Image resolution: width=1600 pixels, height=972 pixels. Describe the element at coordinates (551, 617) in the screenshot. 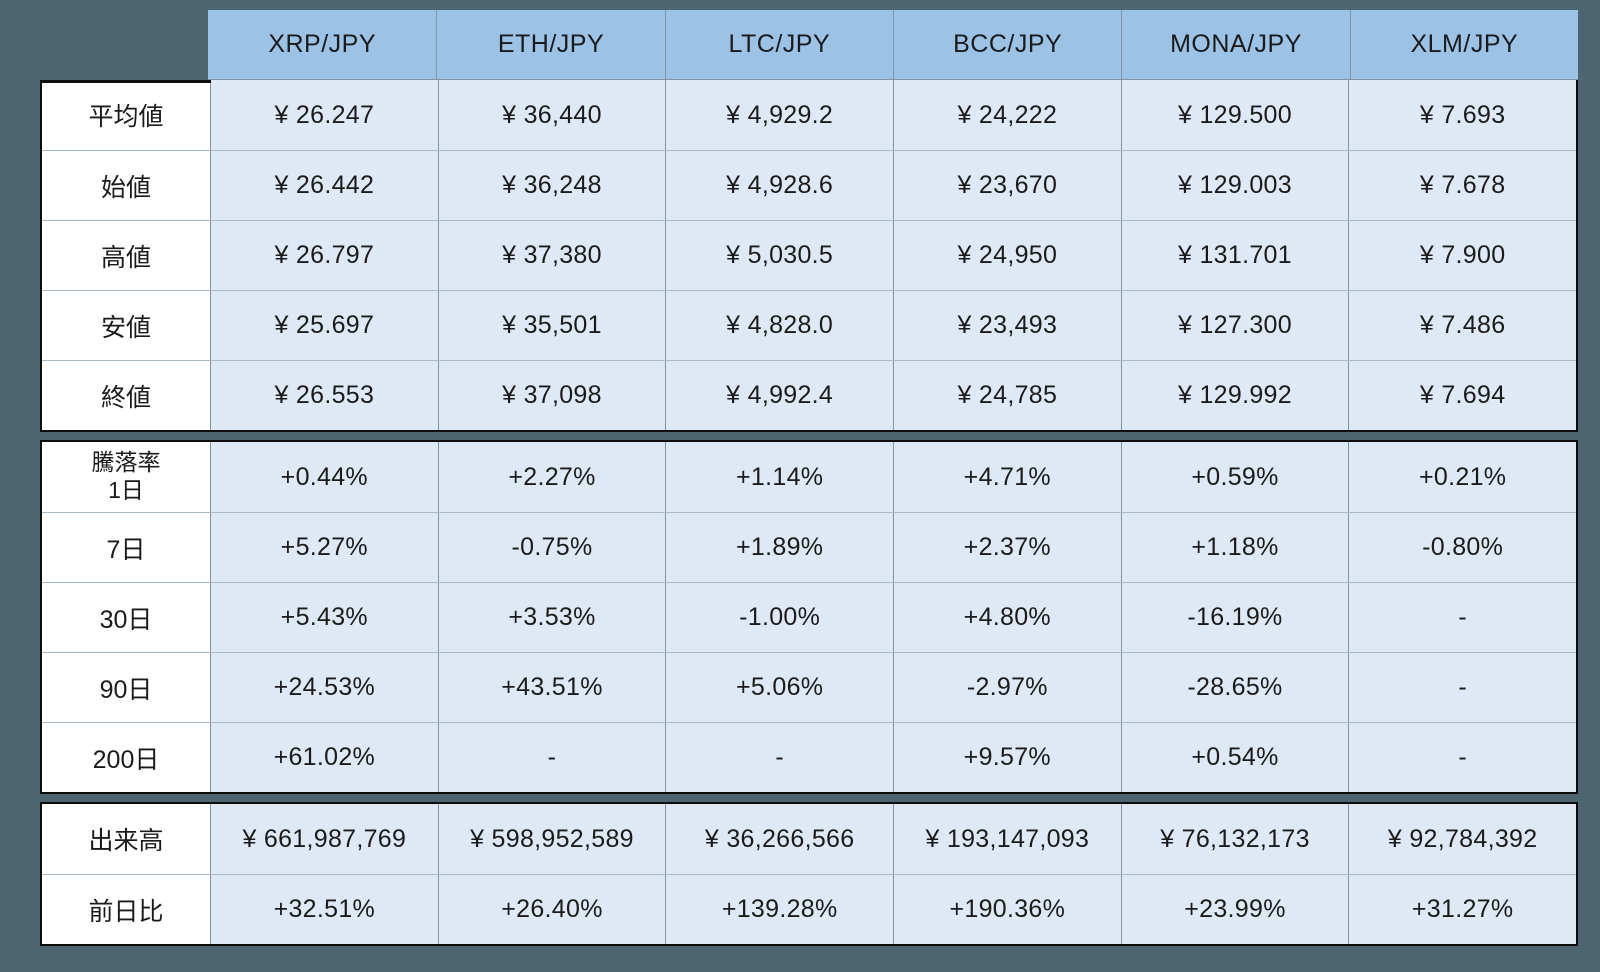

I see `table-cell: +3.53%` at that location.